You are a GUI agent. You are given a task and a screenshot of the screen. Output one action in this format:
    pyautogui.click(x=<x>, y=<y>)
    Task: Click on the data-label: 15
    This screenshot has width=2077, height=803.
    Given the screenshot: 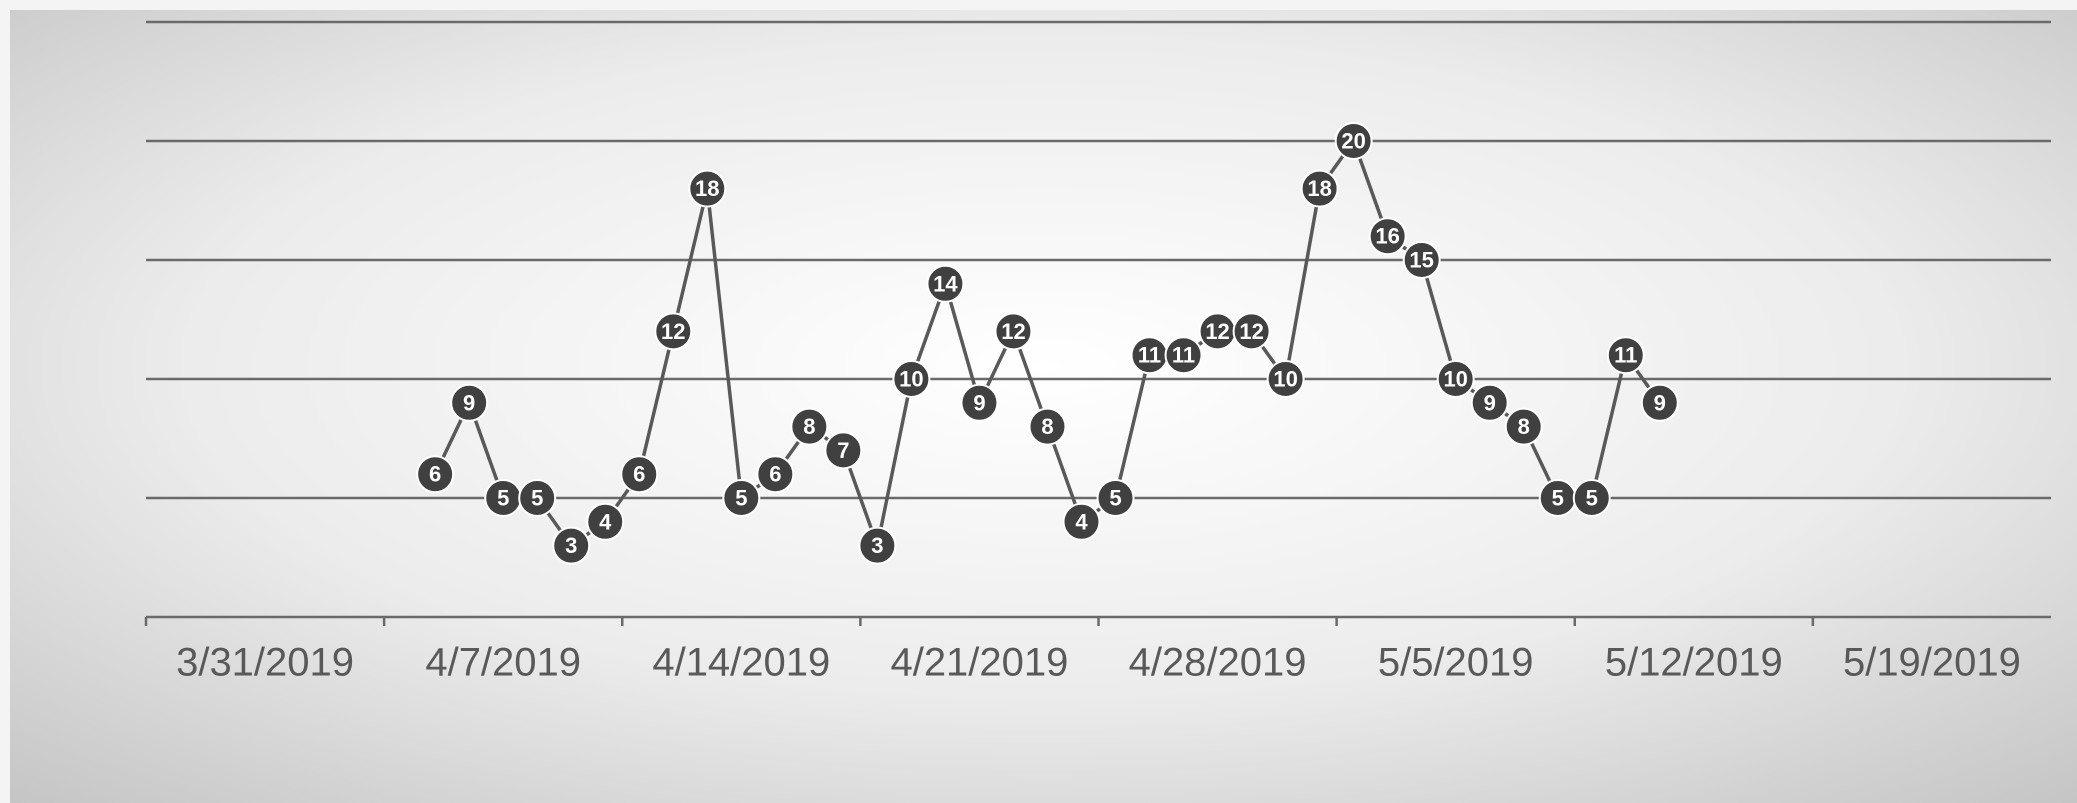 What is the action you would take?
    pyautogui.click(x=1421, y=260)
    